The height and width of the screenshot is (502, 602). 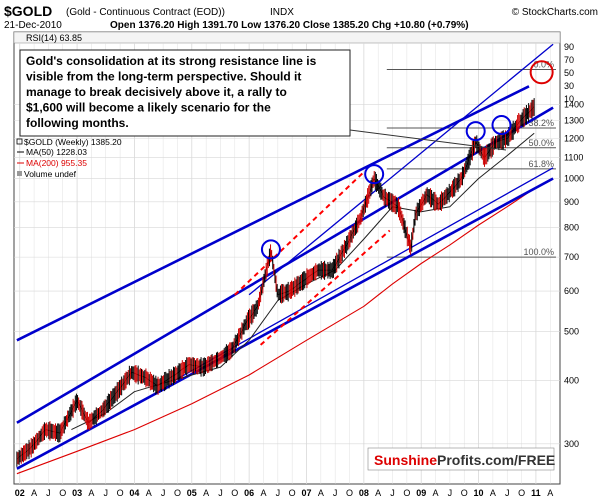 I want to click on legend-volume: Volume undef, so click(x=50, y=174).